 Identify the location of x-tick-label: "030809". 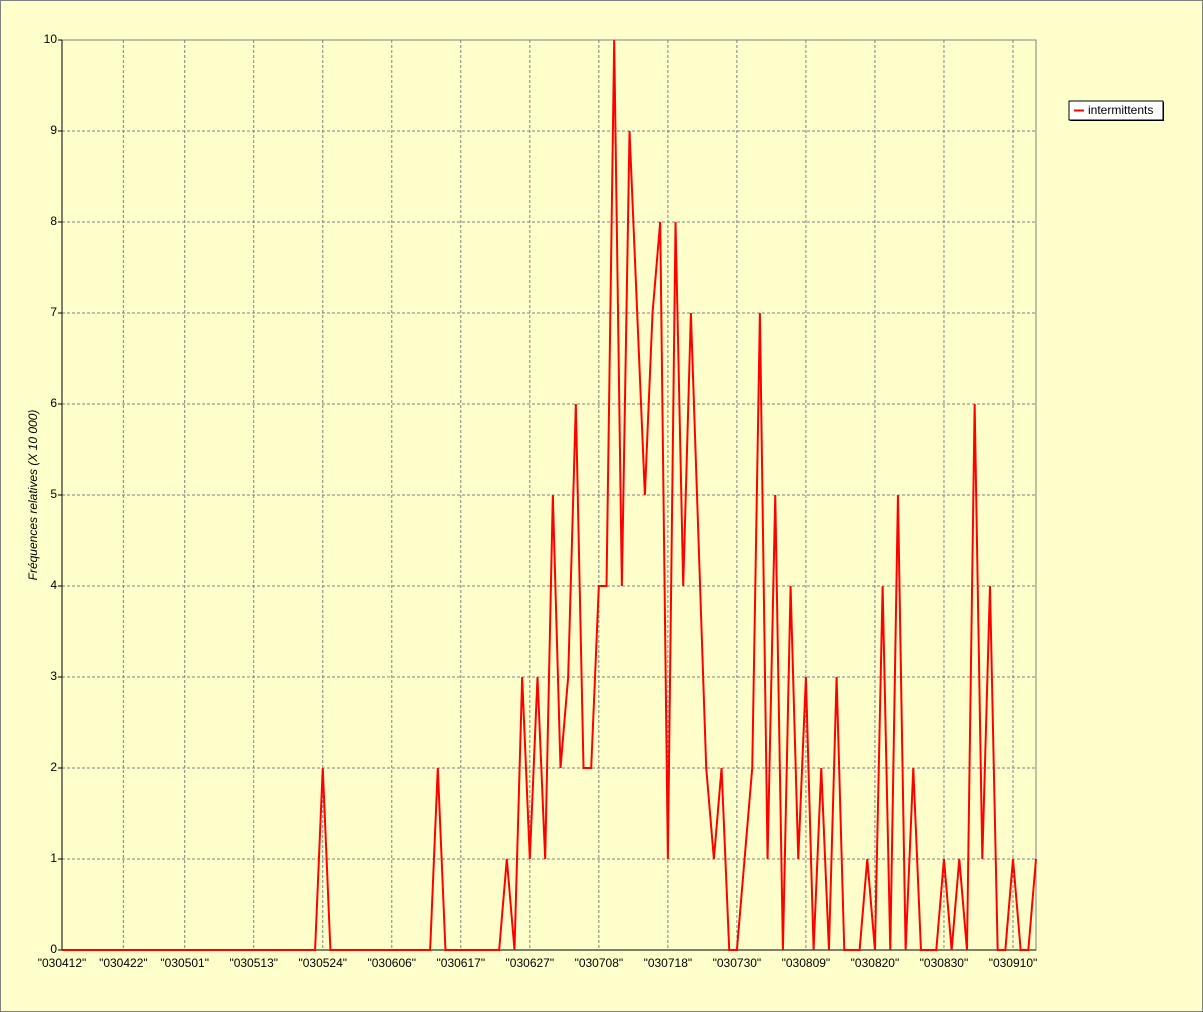
(806, 963).